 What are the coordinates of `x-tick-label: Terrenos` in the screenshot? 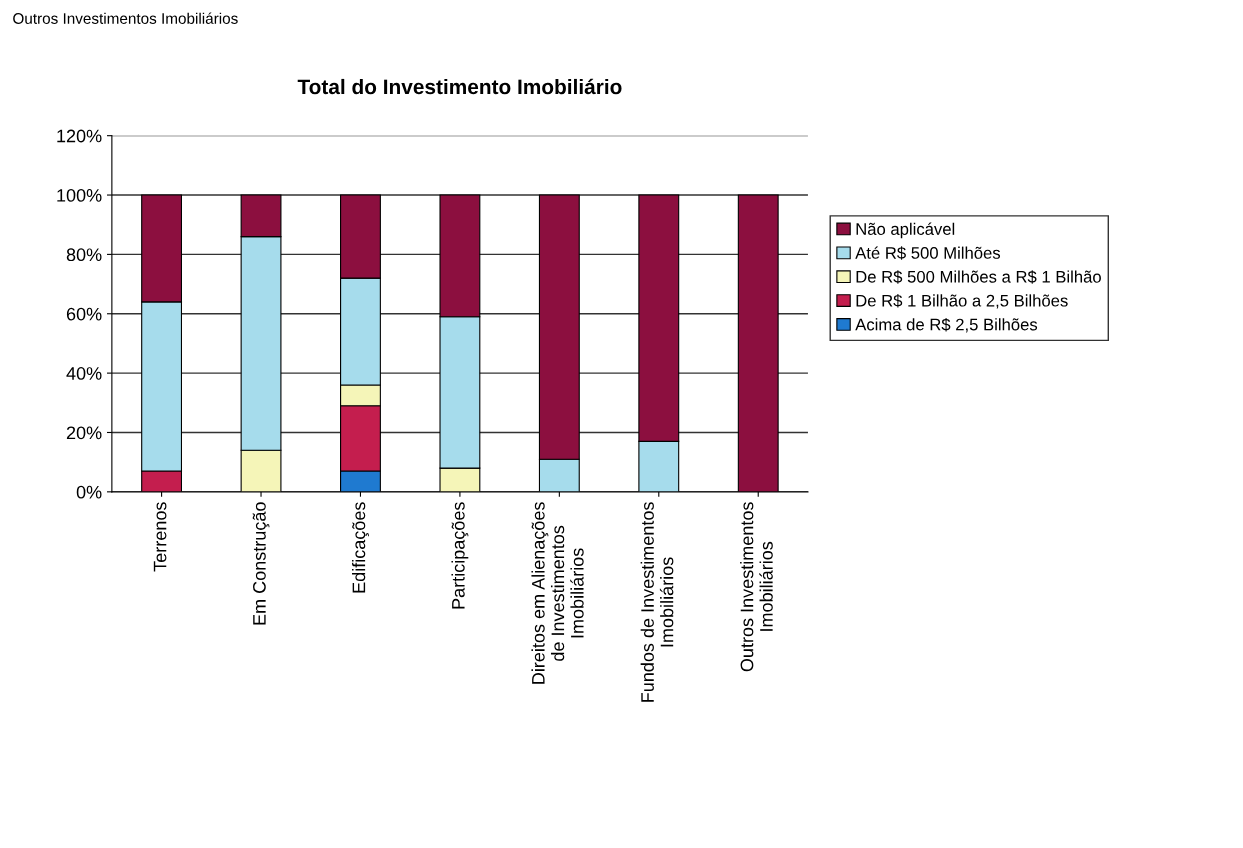 It's located at (160, 537).